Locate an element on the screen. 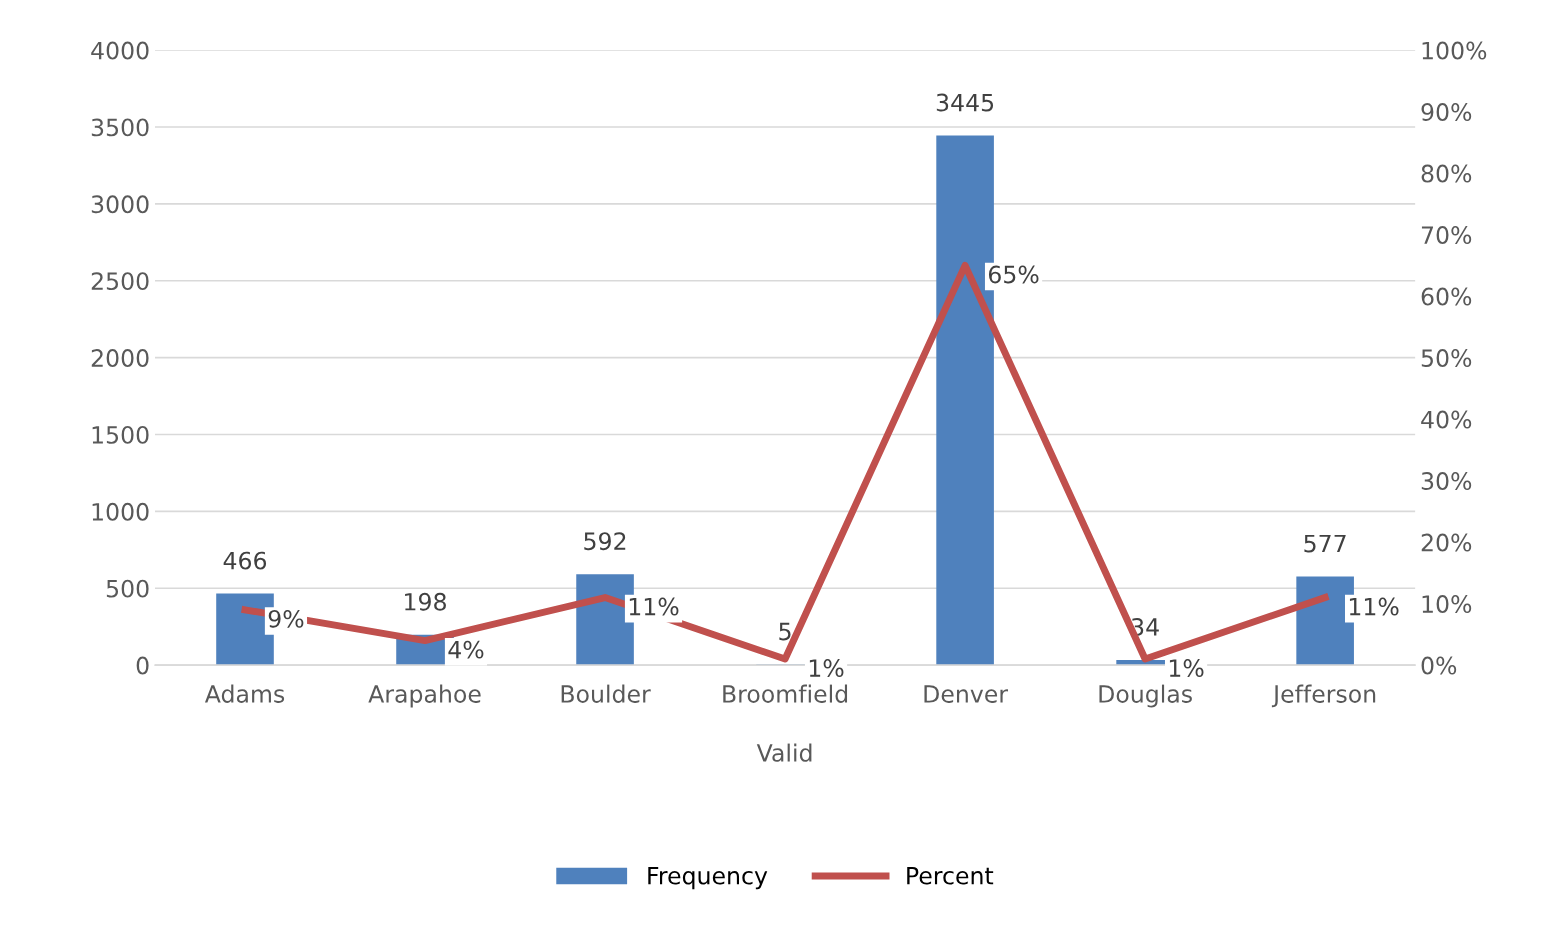  data-label: 3445 is located at coordinates (965, 102).